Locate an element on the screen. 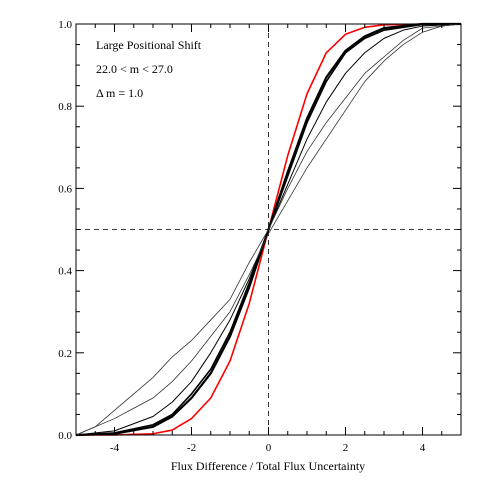  y-tick-label: 0.0 is located at coordinates (65, 436).